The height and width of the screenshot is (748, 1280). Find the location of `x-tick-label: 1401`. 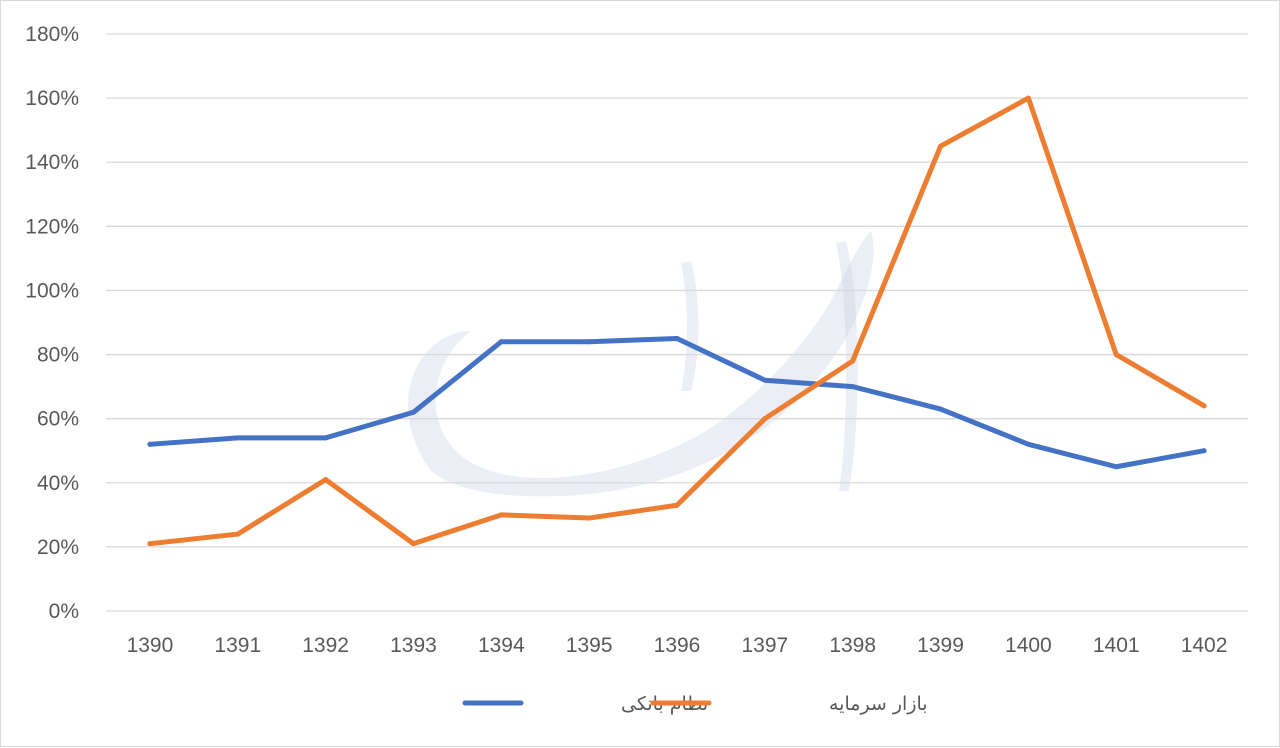

x-tick-label: 1401 is located at coordinates (1116, 645).